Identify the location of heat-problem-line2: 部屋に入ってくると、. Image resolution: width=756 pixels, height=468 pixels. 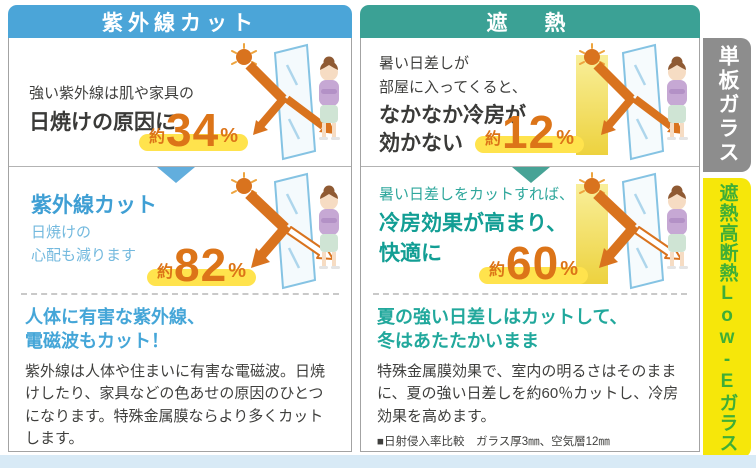
(453, 87).